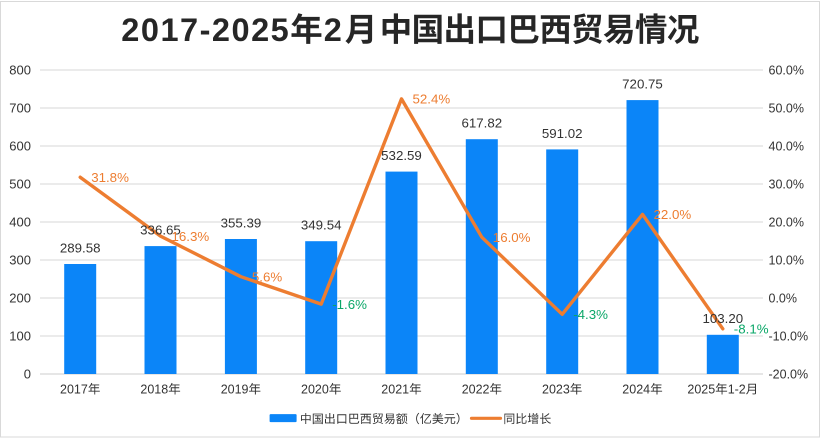 The image size is (821, 439). I want to click on svg-text: 2024, so click(636, 390).